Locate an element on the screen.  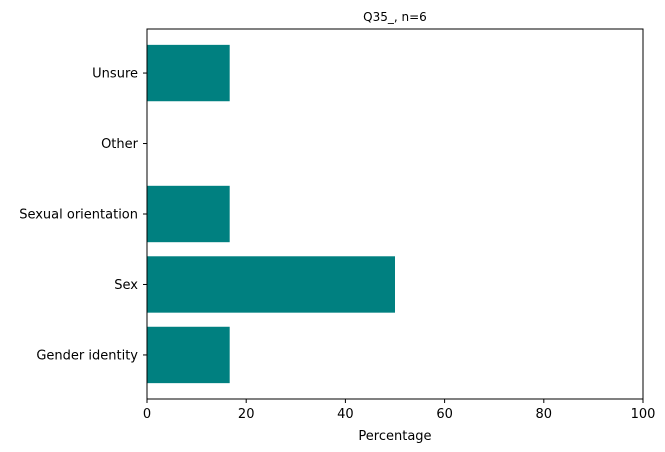
x-tick-label: 40 is located at coordinates (345, 414).